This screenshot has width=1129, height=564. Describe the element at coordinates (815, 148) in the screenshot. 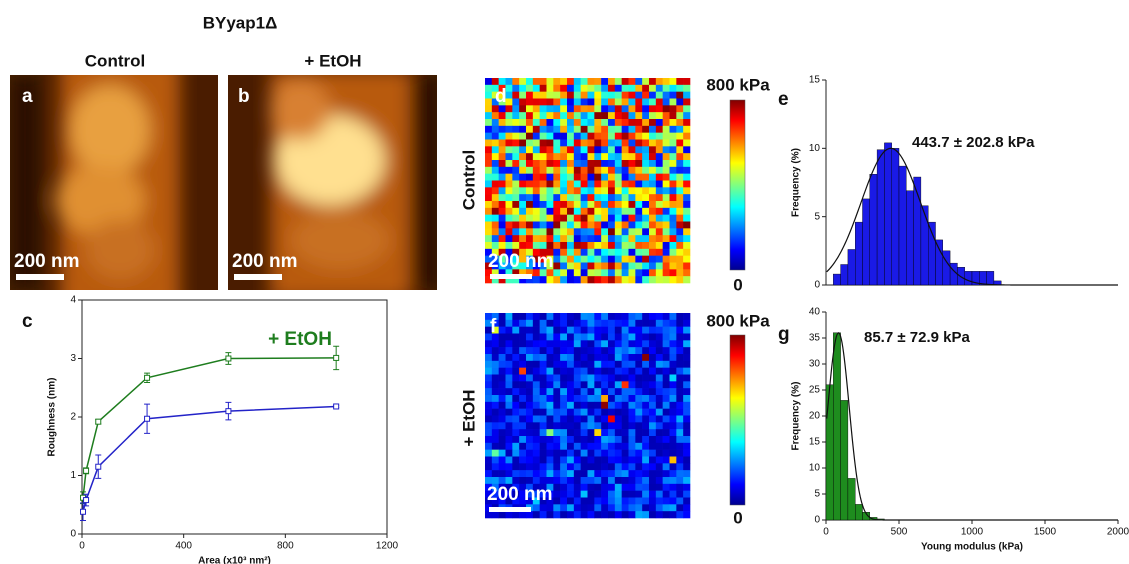

I see `y-tick-label: 10` at that location.